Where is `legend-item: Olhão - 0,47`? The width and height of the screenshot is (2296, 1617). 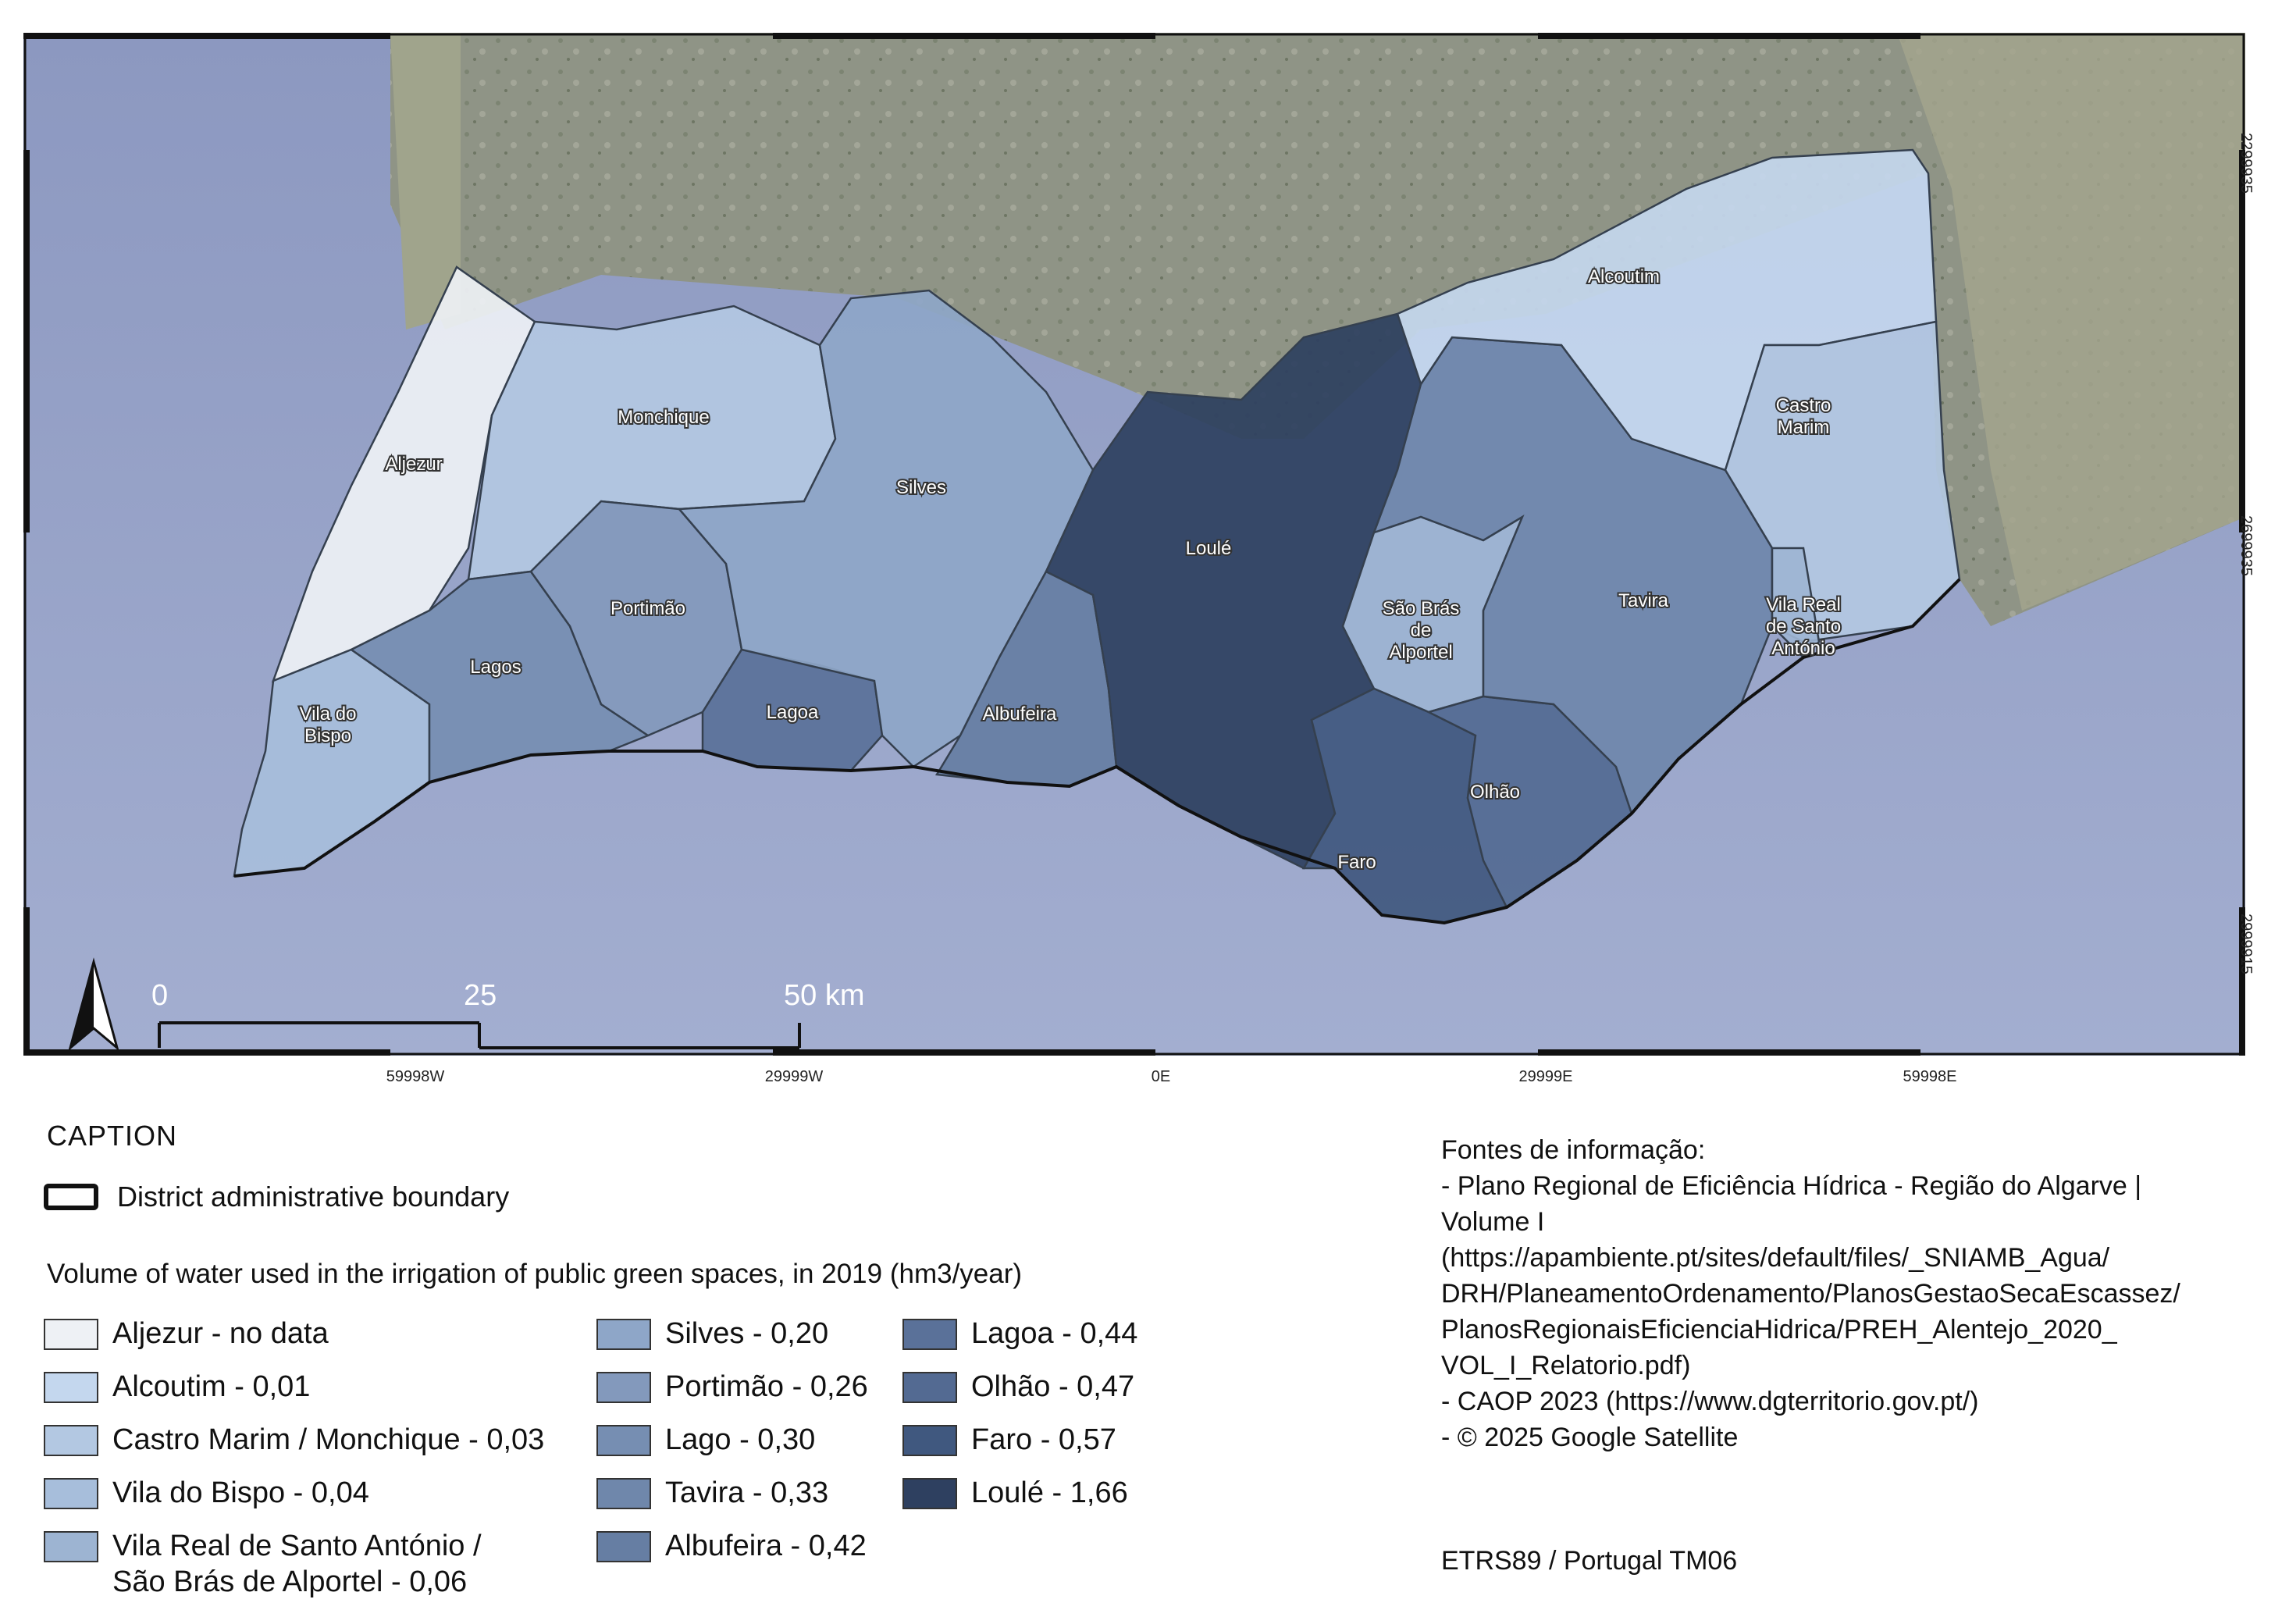 legend-item: Olhão - 0,47 is located at coordinates (1019, 1387).